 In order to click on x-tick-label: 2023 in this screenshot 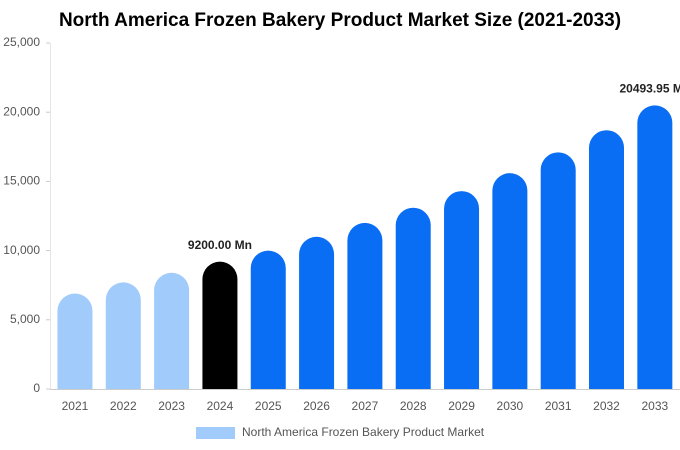, I will do `click(171, 406)`.